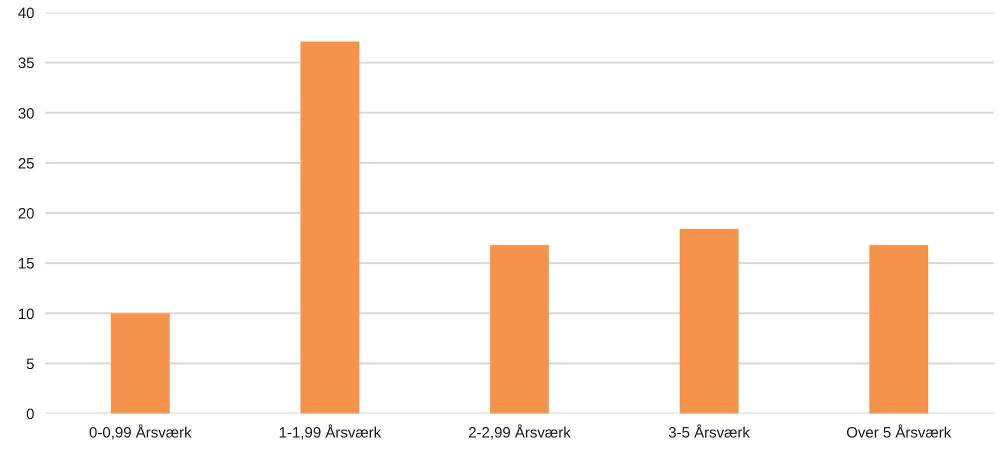  I want to click on y-tick-label: 5, so click(30, 364).